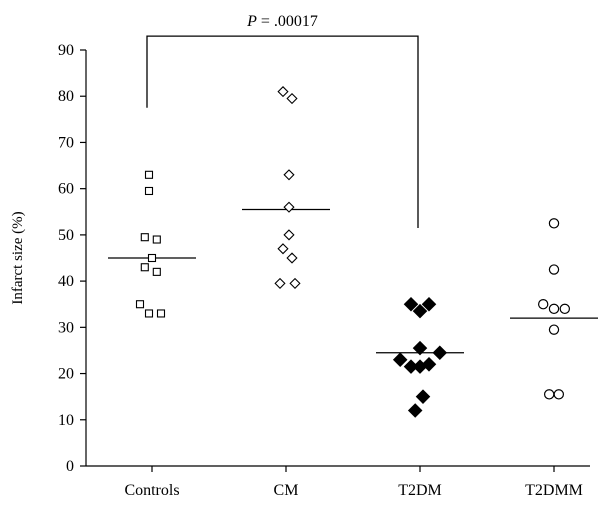  Describe the element at coordinates (66, 50) in the screenshot. I see `y-tick-label-90: 90` at that location.